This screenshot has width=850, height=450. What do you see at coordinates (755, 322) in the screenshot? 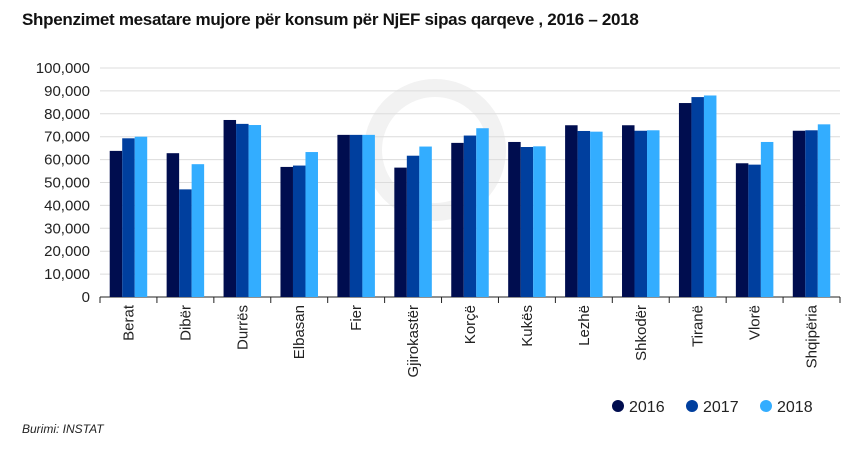
I see `x-tick-label: Vlorë` at bounding box center [755, 322].